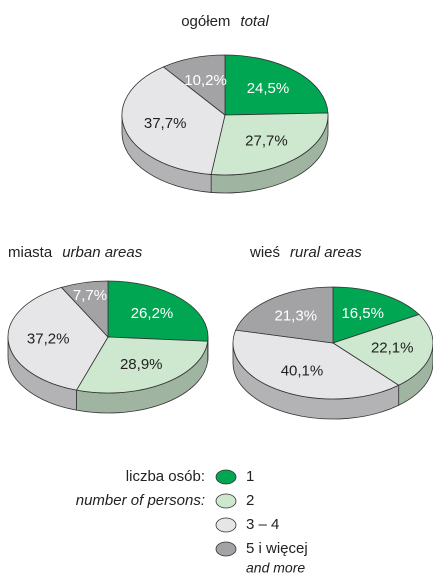 The width and height of the screenshot is (433, 582). I want to click on legend-note: and more, so click(275, 568).